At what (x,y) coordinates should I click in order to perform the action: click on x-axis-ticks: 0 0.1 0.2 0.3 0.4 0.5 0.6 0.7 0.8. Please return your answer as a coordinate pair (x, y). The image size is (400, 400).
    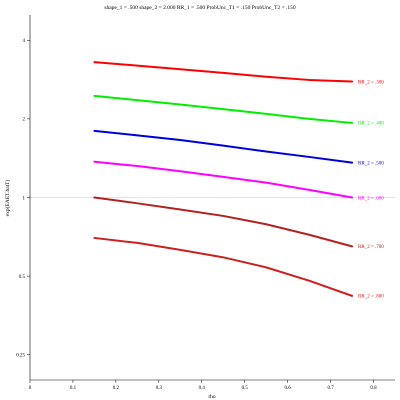
    Looking at the image, I should click on (203, 385).